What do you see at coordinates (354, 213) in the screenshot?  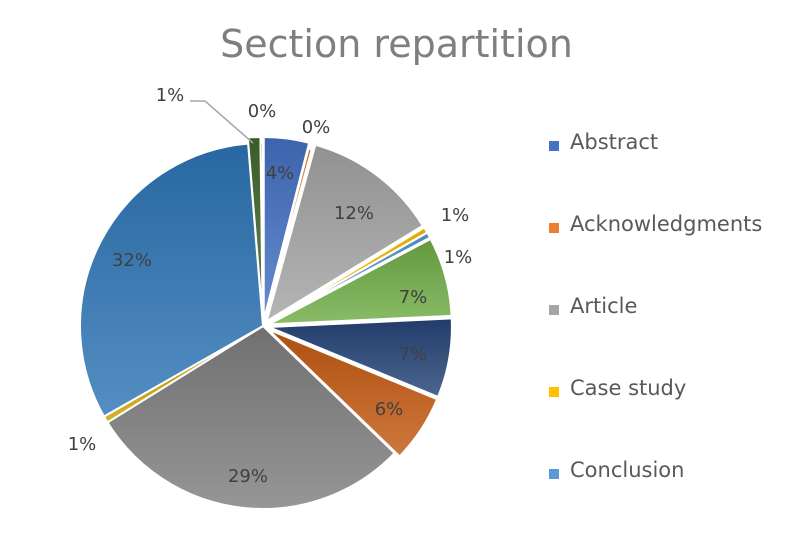 I see `slice-label: 12%` at bounding box center [354, 213].